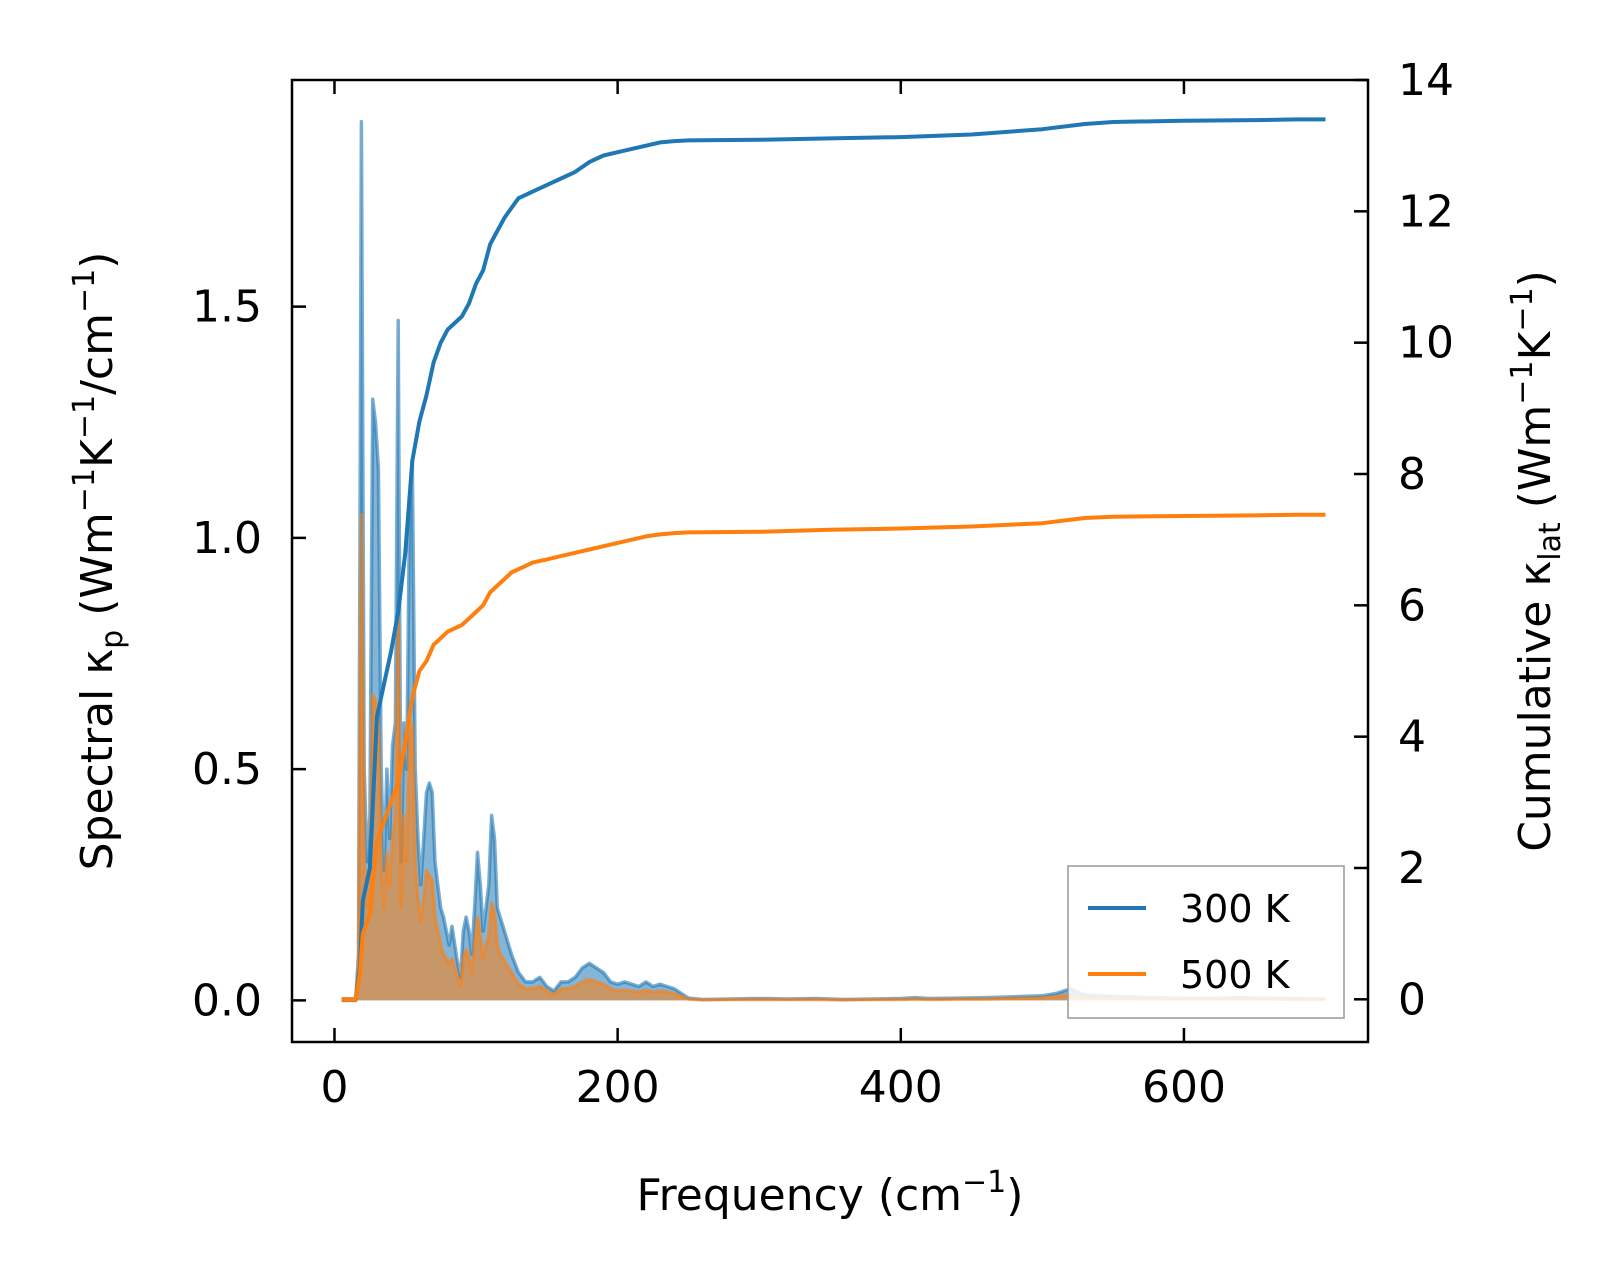 The image size is (1623, 1285). Describe the element at coordinates (1235, 909) in the screenshot. I see `legend-label: 300 K` at that location.